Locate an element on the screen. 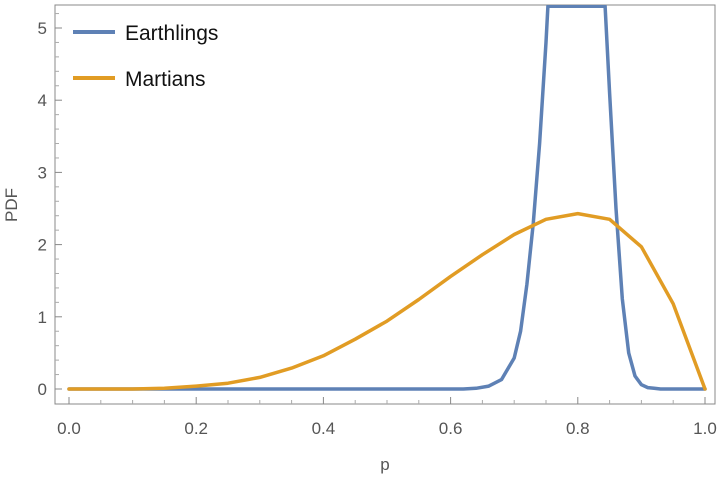  y-tick-label: 0 is located at coordinates (42, 389).